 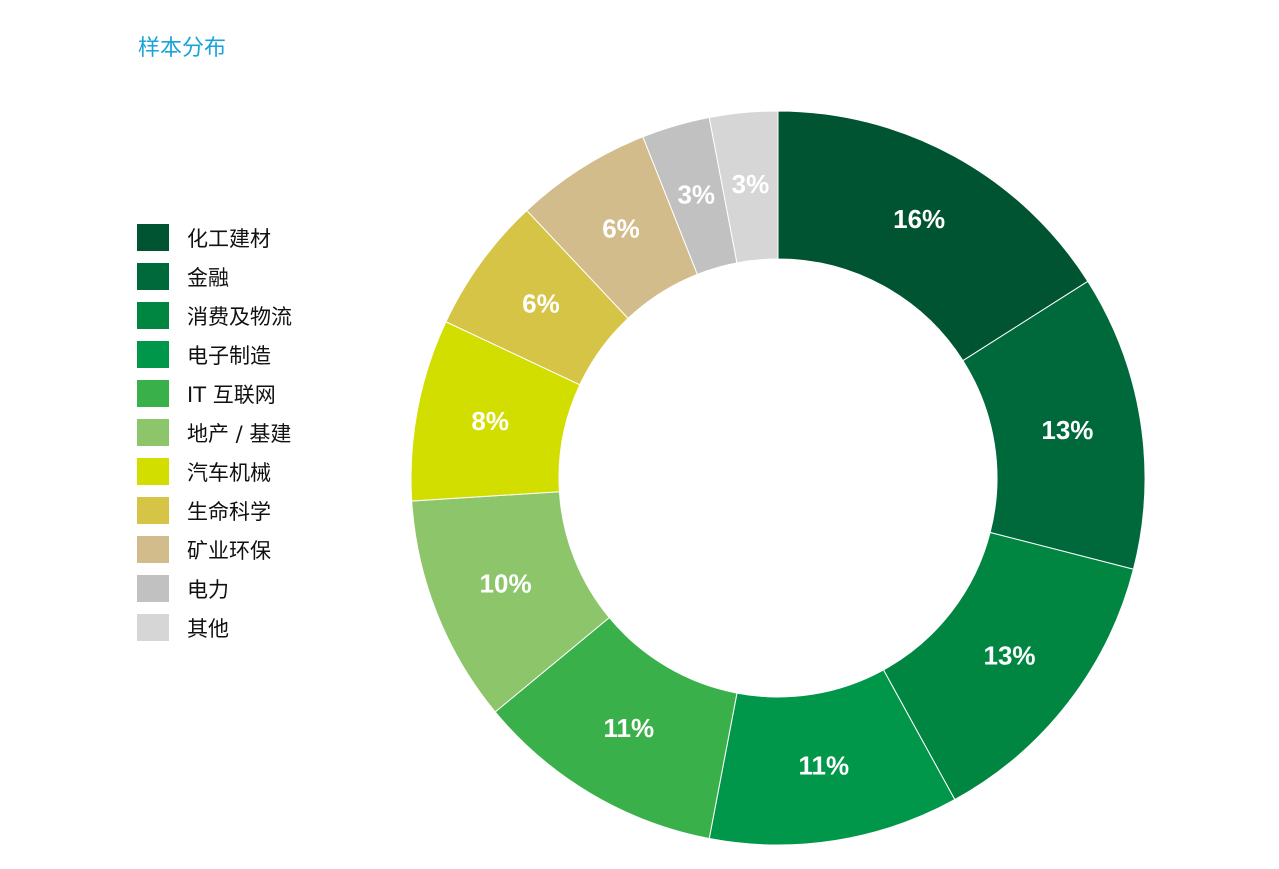 I want to click on legend-item: 金融, so click(x=214, y=276).